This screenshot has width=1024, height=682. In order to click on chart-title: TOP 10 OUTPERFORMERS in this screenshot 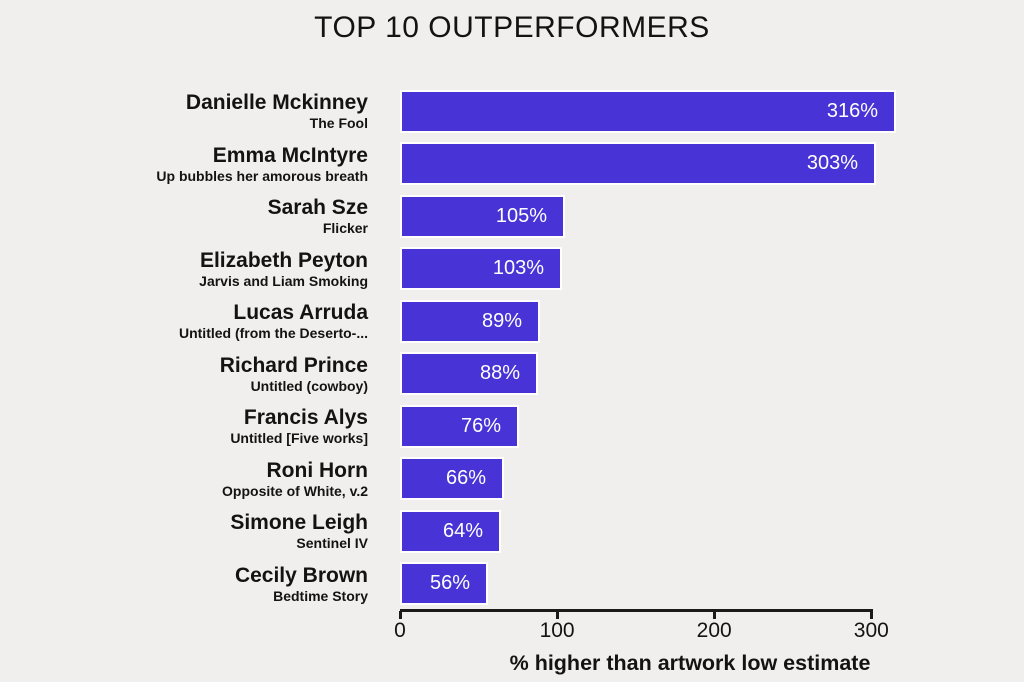, I will do `click(512, 27)`.